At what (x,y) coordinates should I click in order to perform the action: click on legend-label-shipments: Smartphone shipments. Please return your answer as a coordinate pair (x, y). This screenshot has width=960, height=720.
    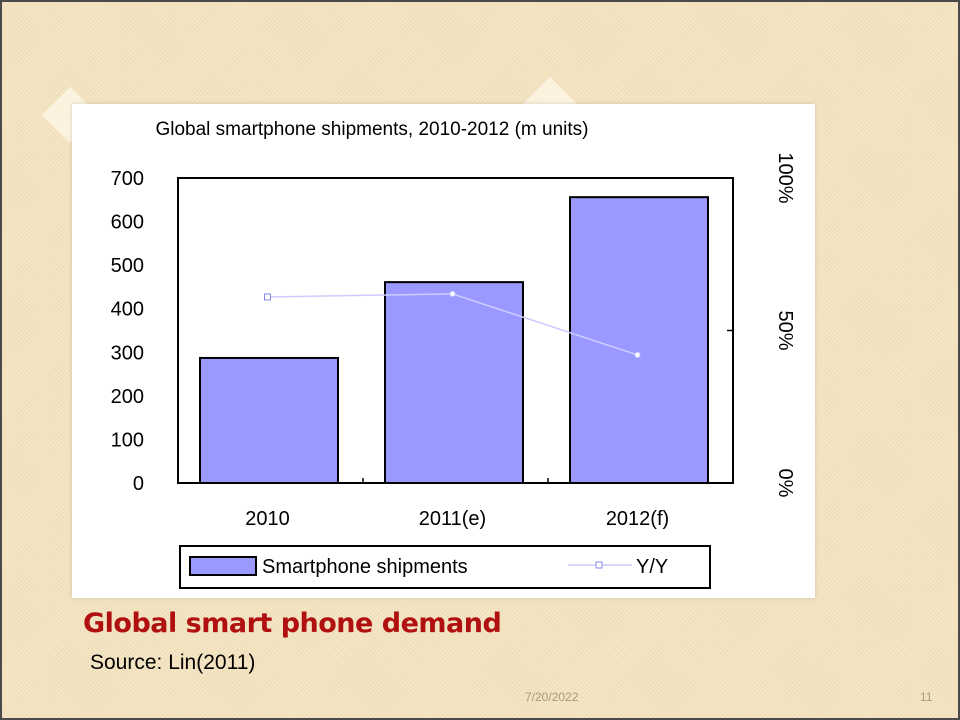
    Looking at the image, I should click on (365, 567).